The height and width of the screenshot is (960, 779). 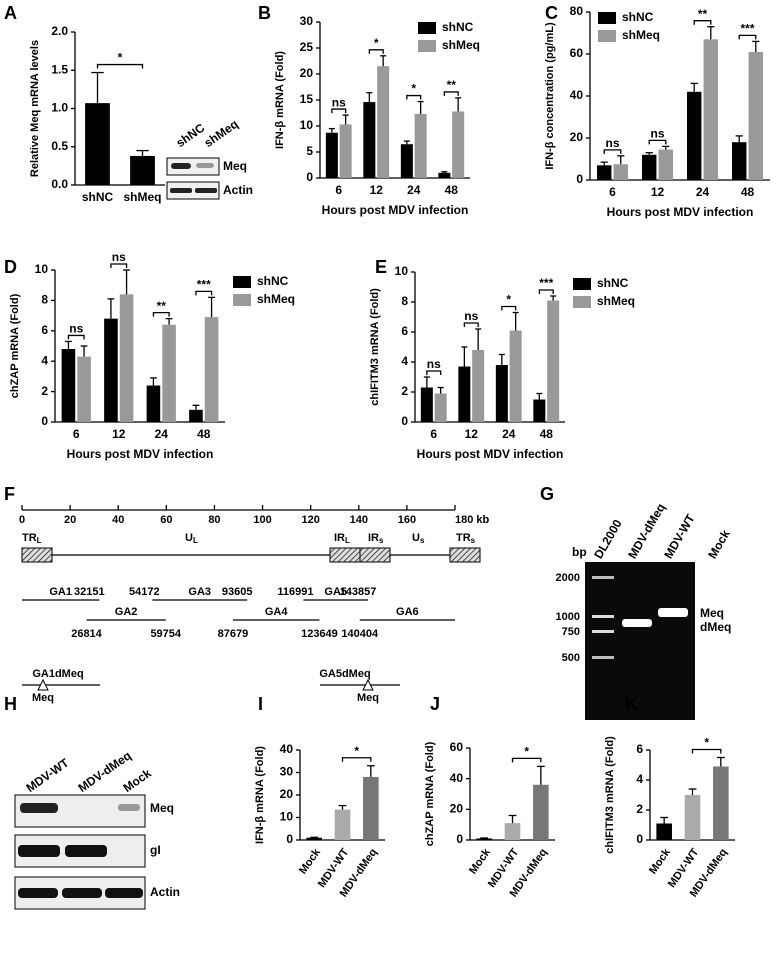 What do you see at coordinates (86, 634) in the screenshot?
I see `fragment-start: 26814` at bounding box center [86, 634].